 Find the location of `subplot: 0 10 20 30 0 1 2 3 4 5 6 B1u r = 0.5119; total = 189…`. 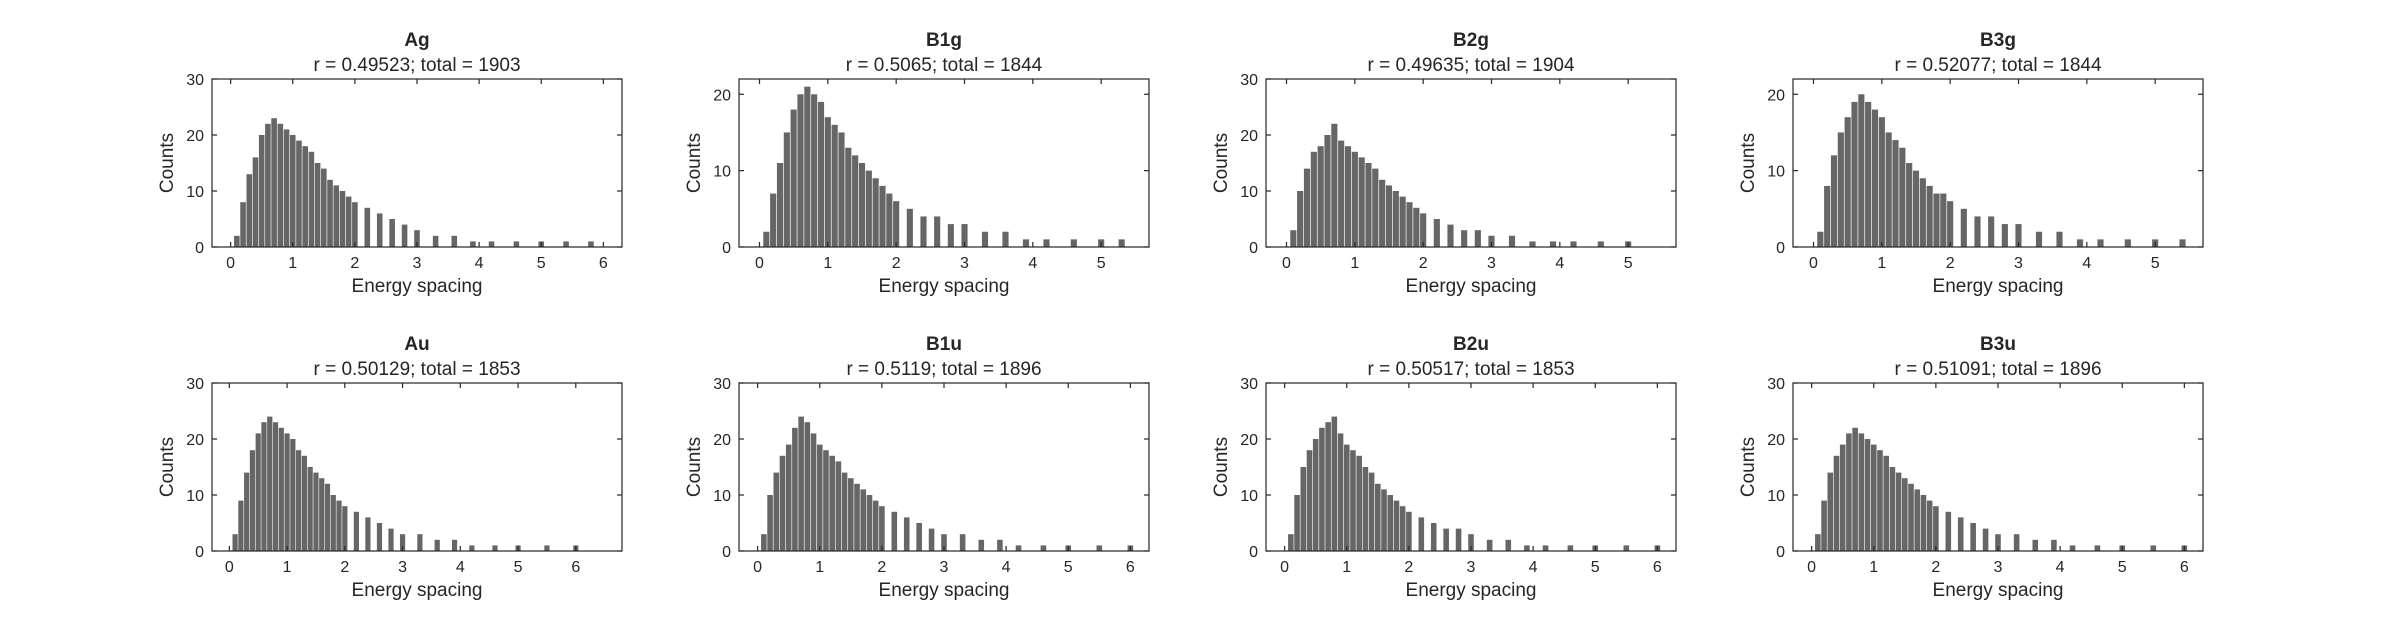

subplot: 0 10 20 30 0 1 2 3 4 5 6 B1u r = 0.5119; total = 189… is located at coordinates (917, 467).